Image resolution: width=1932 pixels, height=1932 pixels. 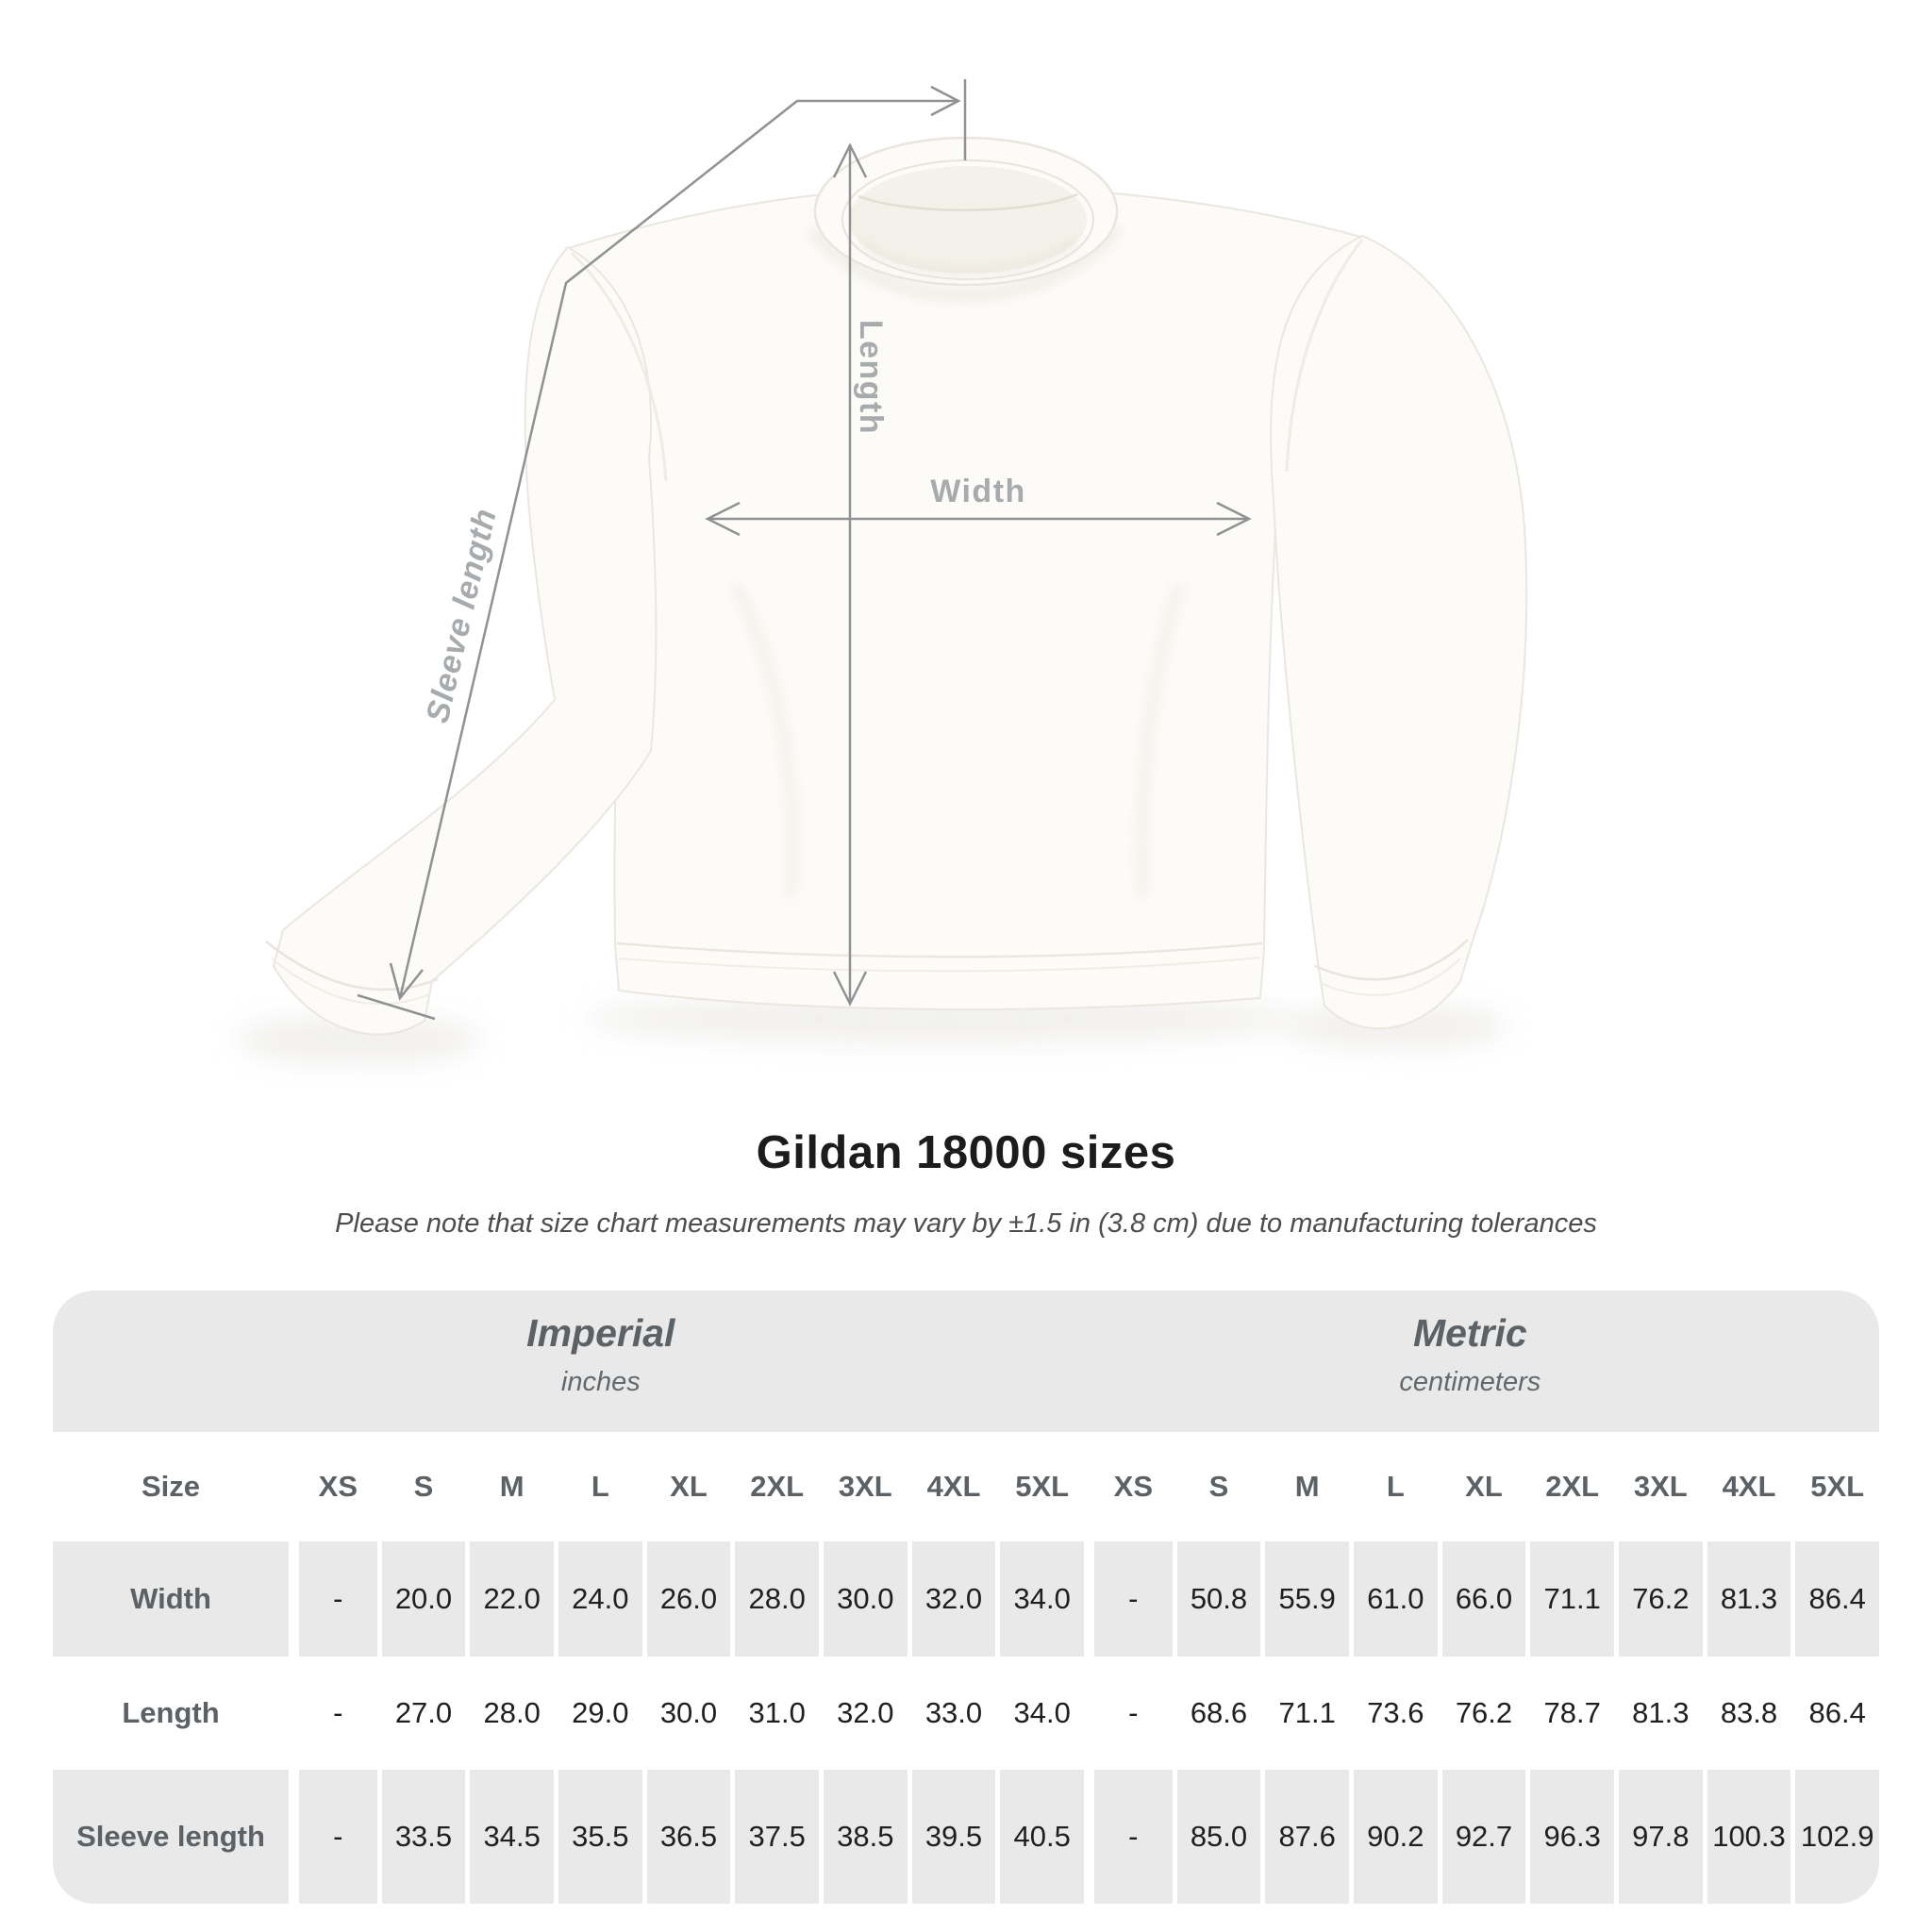 What do you see at coordinates (1216, 1599) in the screenshot?
I see `value-cell: 50.8` at bounding box center [1216, 1599].